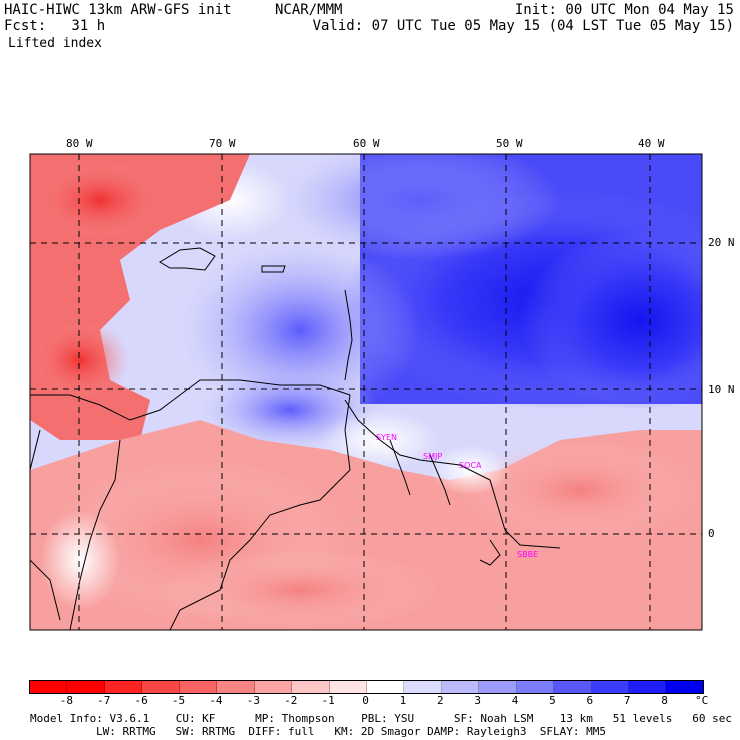  I want to click on city-label-syen: SYEN, so click(386, 437).